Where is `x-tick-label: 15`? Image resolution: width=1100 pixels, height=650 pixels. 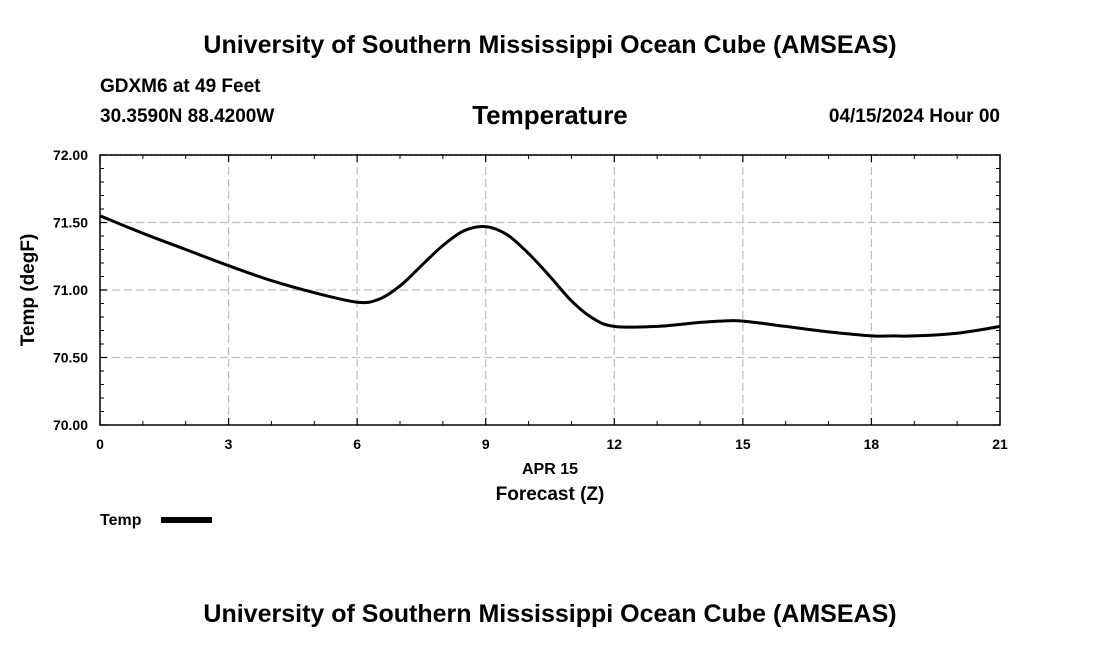
x-tick-label: 15 is located at coordinates (743, 444).